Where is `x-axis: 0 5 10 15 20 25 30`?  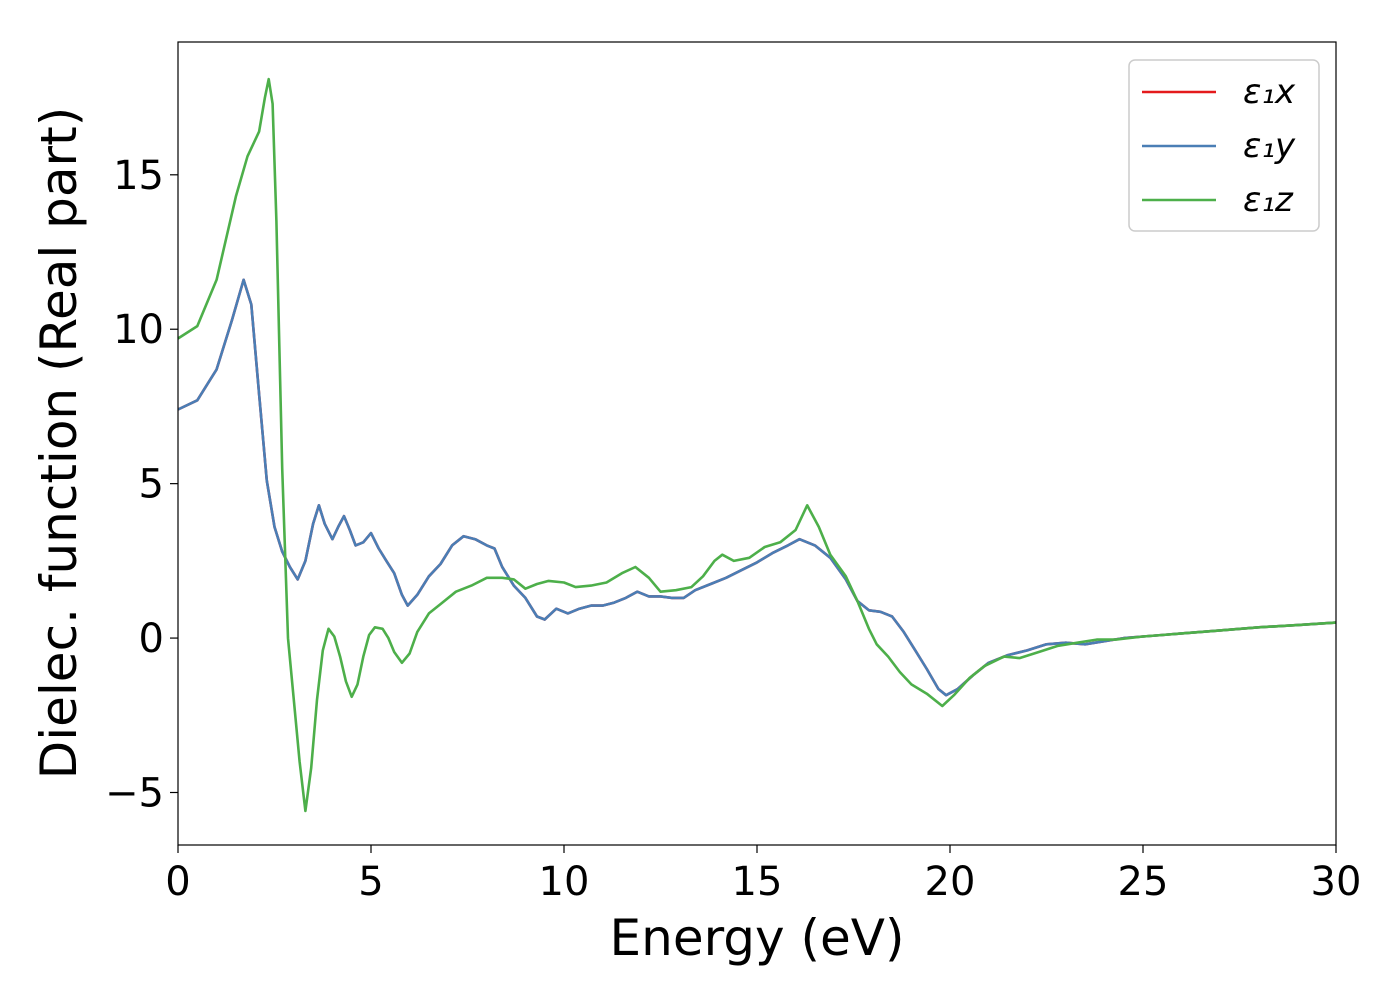
x-axis: 0 5 10 15 20 25 30 is located at coordinates (763, 875).